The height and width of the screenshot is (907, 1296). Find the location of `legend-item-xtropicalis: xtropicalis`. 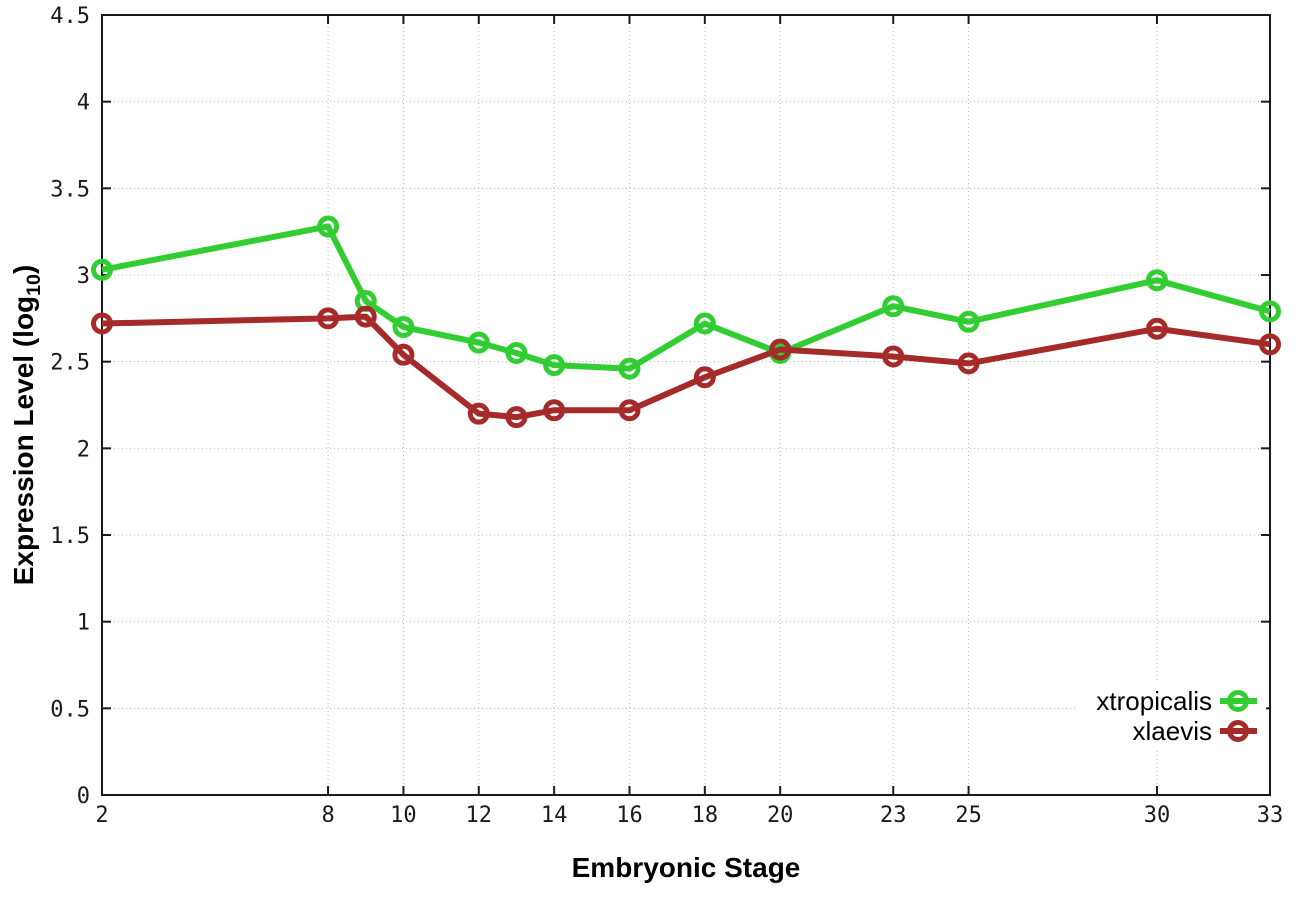

legend-item-xtropicalis: xtropicalis is located at coordinates (1176, 701).